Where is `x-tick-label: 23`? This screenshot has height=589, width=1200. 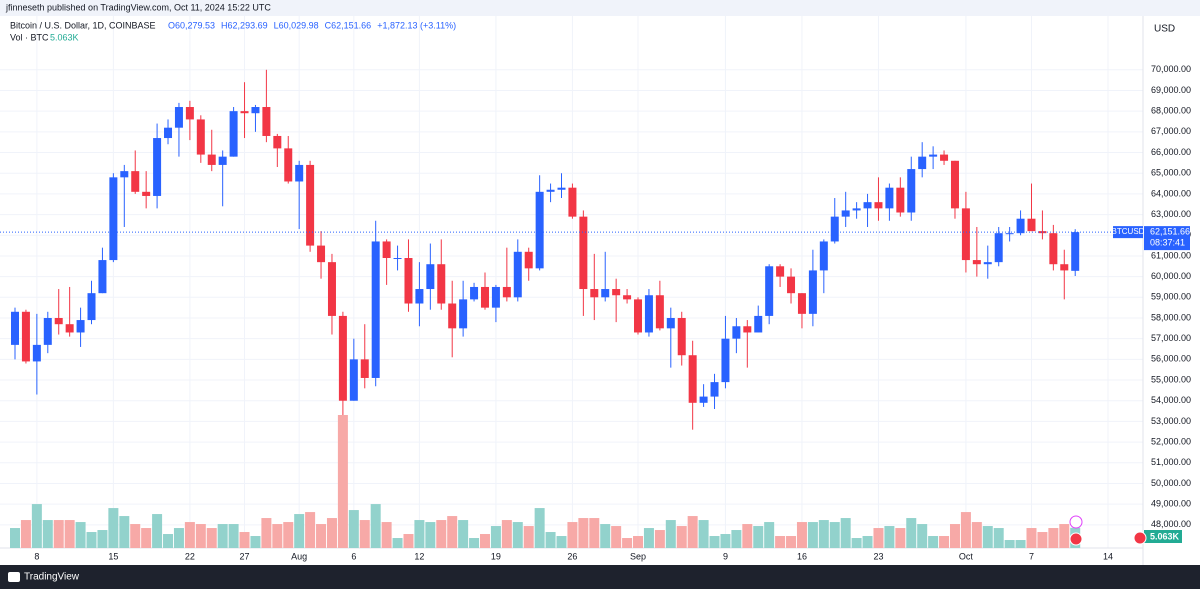
x-tick-label: 23 is located at coordinates (878, 556).